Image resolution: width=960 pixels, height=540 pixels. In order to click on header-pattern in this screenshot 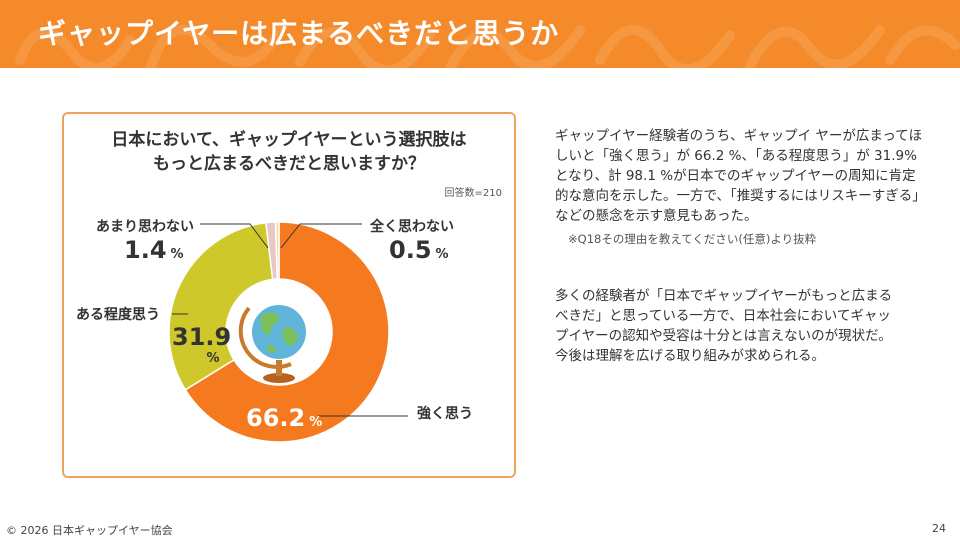, I will do `click(487, 46)`.